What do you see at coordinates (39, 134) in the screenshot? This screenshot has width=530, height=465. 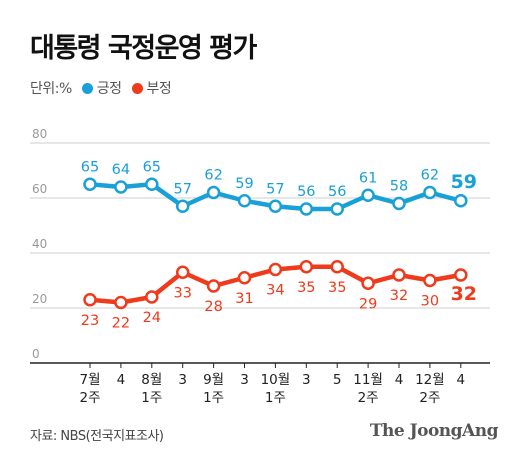 I see `y-tick-label: 80` at bounding box center [39, 134].